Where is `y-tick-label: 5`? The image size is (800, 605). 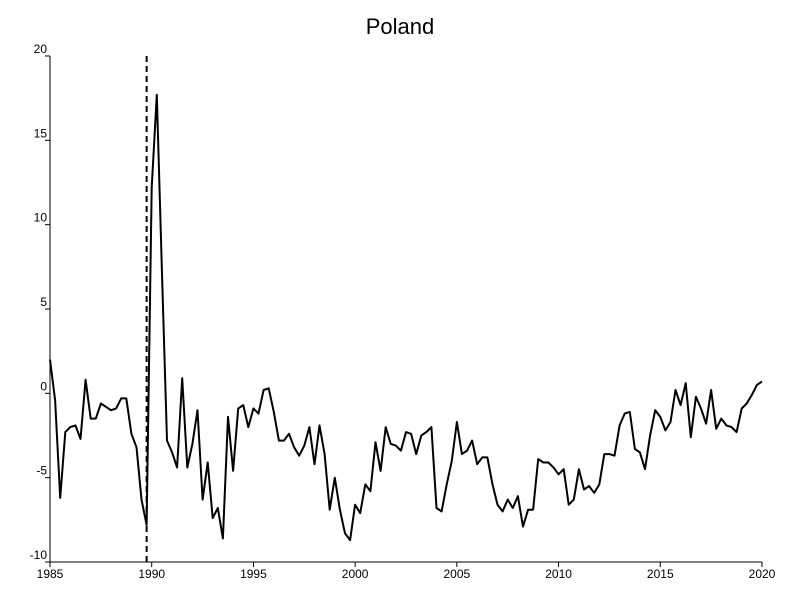
y-tick-label: 5 is located at coordinates (43, 302).